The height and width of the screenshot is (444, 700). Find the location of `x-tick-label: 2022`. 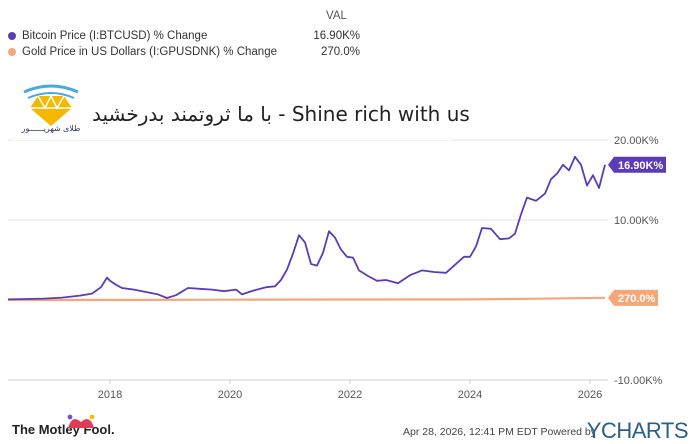

x-tick-label: 2022 is located at coordinates (350, 395).